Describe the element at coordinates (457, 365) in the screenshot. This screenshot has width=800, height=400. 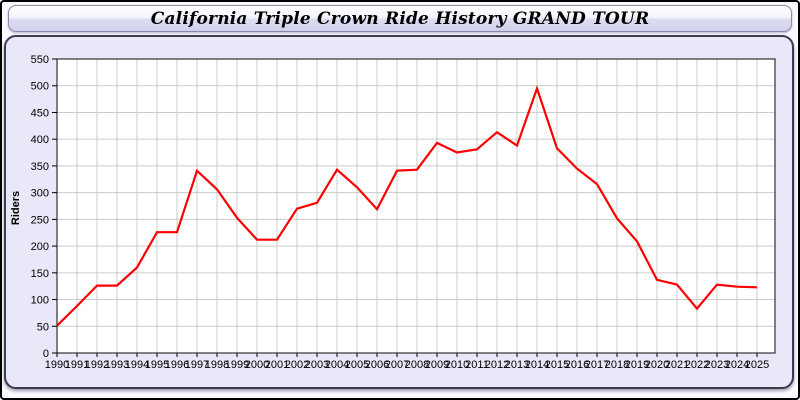
I see `x-tick-label: 2010` at that location.